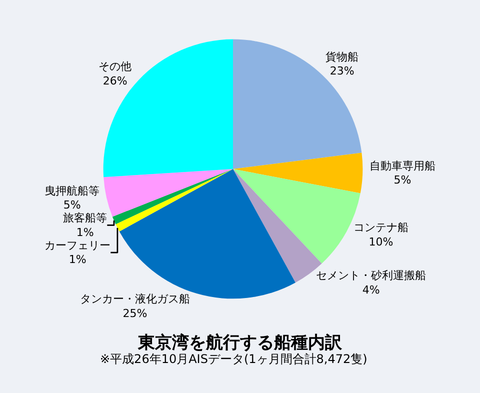  Describe the element at coordinates (240, 342) in the screenshot. I see `text: 東京湾を航行する船種内訳` at that location.